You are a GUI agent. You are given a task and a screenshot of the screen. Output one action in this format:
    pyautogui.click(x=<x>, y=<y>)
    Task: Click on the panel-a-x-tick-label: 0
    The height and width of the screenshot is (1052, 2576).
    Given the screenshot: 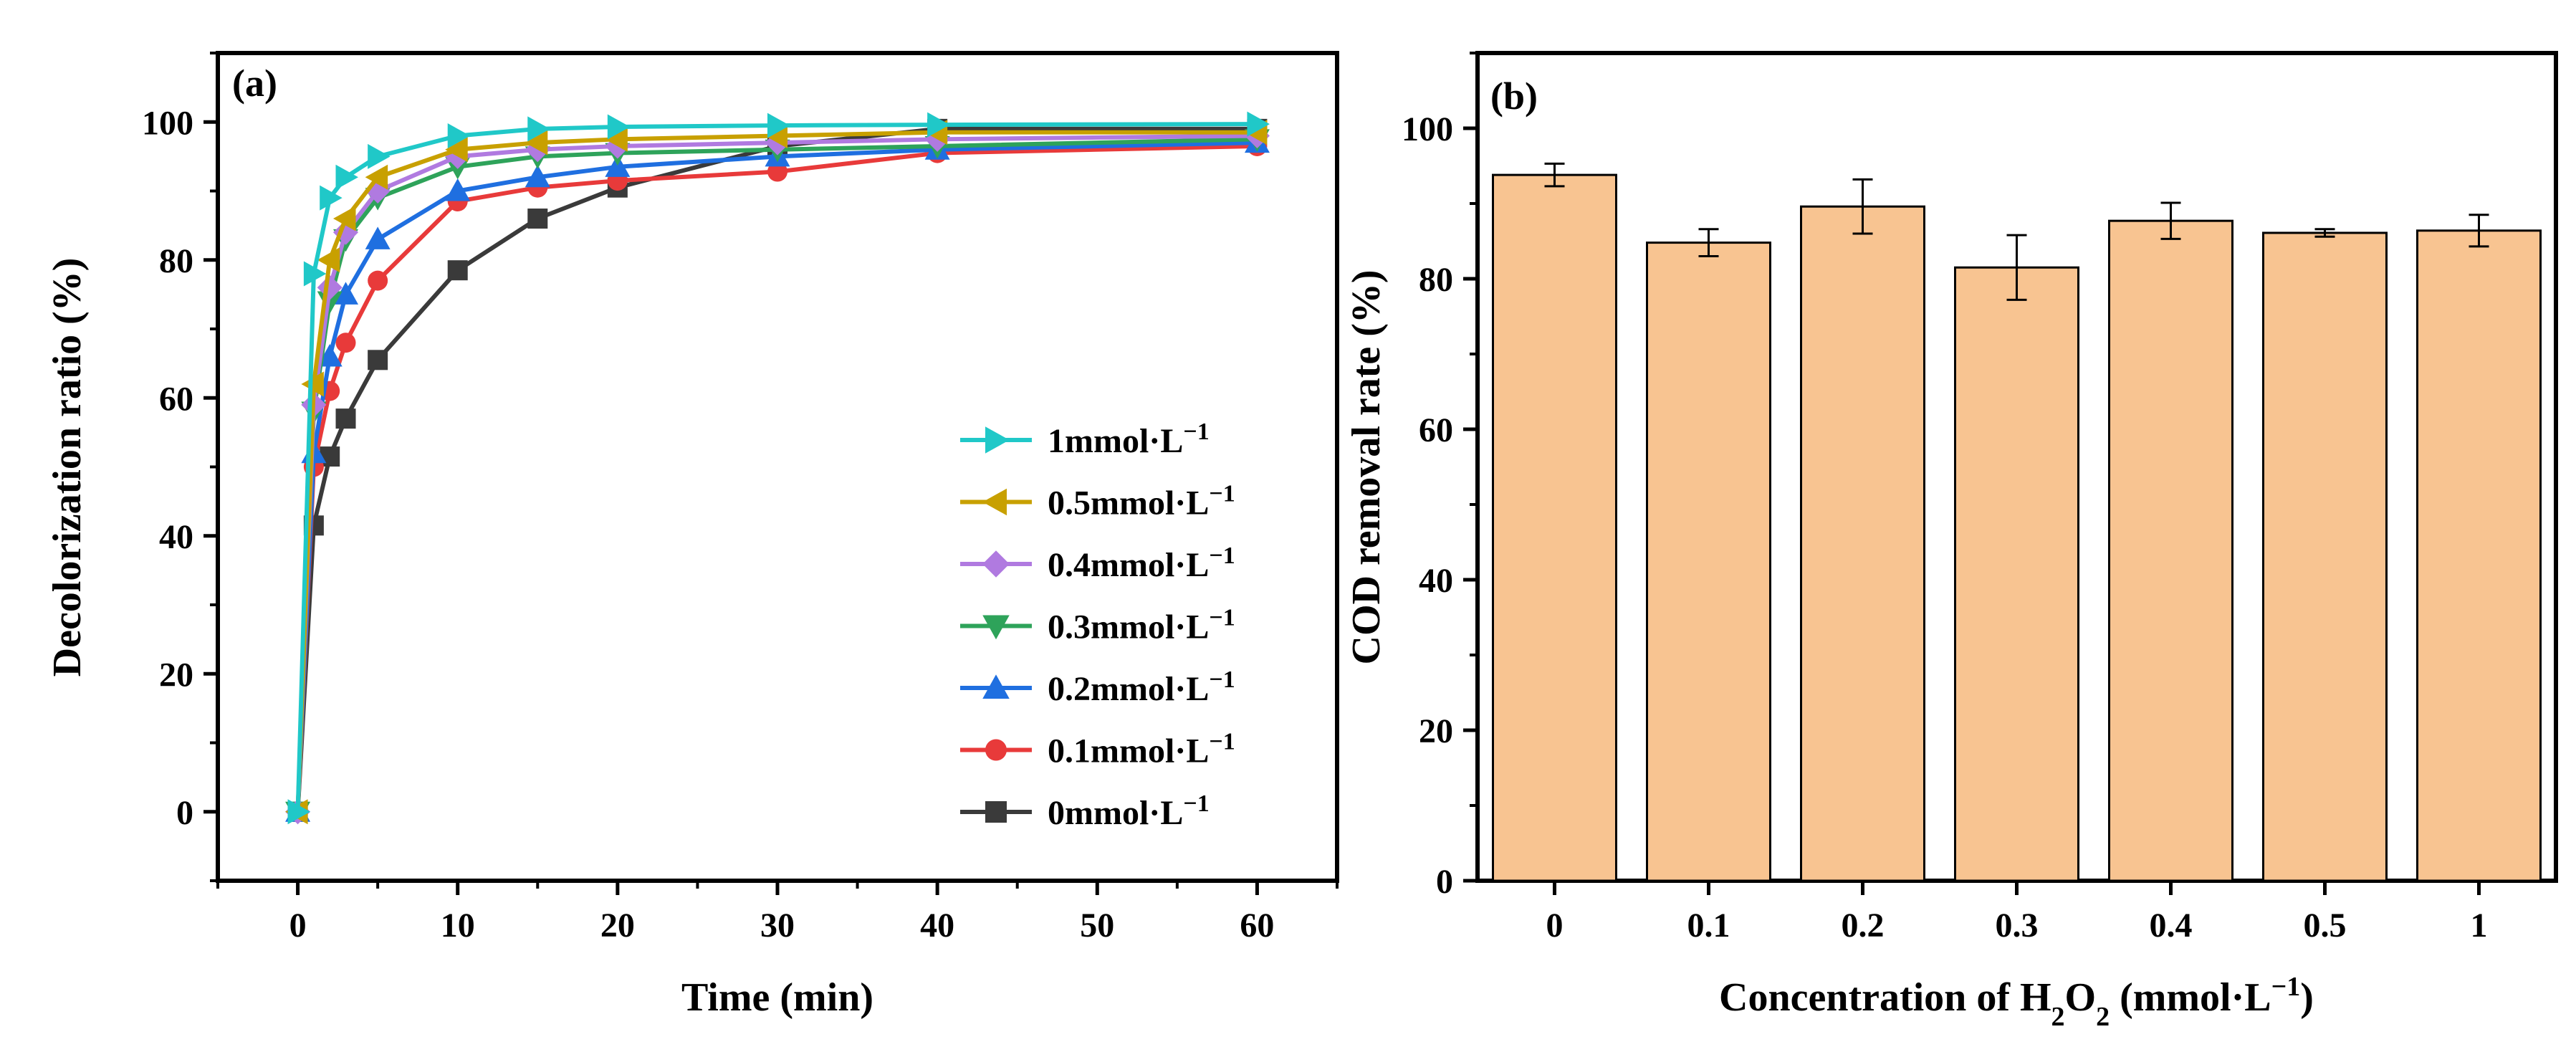 What is the action you would take?
    pyautogui.click(x=298, y=926)
    